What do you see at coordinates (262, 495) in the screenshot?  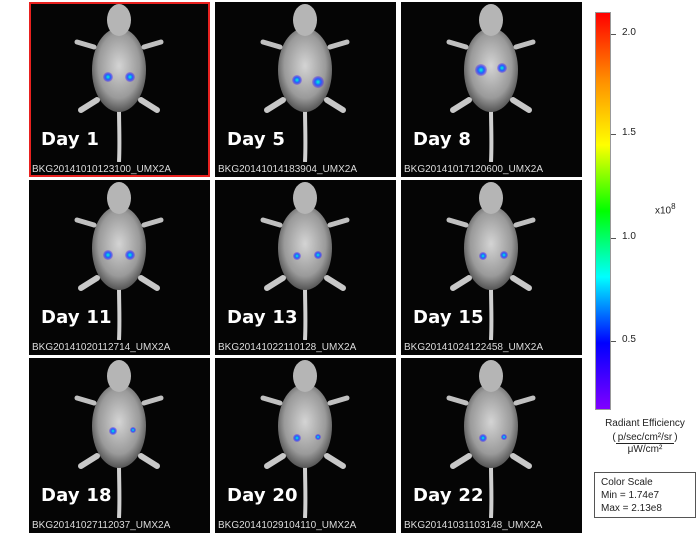 I see `day-label: Day 20` at bounding box center [262, 495].